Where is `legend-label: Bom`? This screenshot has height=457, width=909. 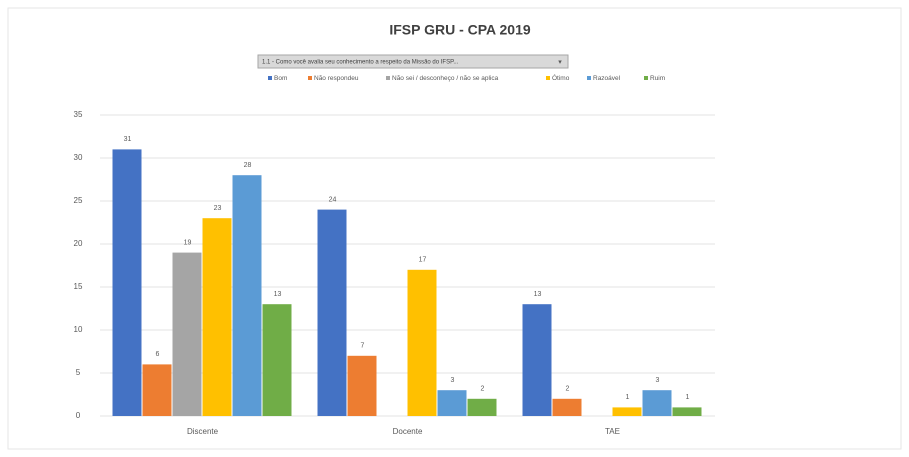 legend-label: Bom is located at coordinates (280, 78).